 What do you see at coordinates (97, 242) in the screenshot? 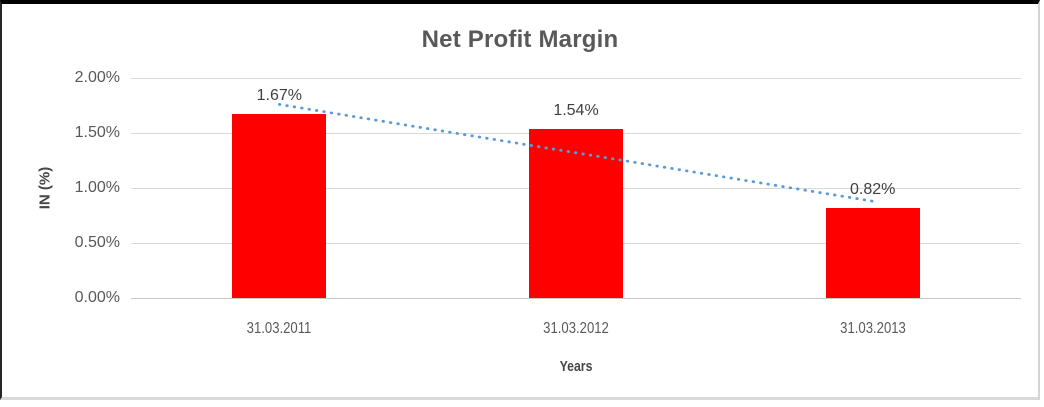
I see `y-tick-label: 0.50%` at bounding box center [97, 242].